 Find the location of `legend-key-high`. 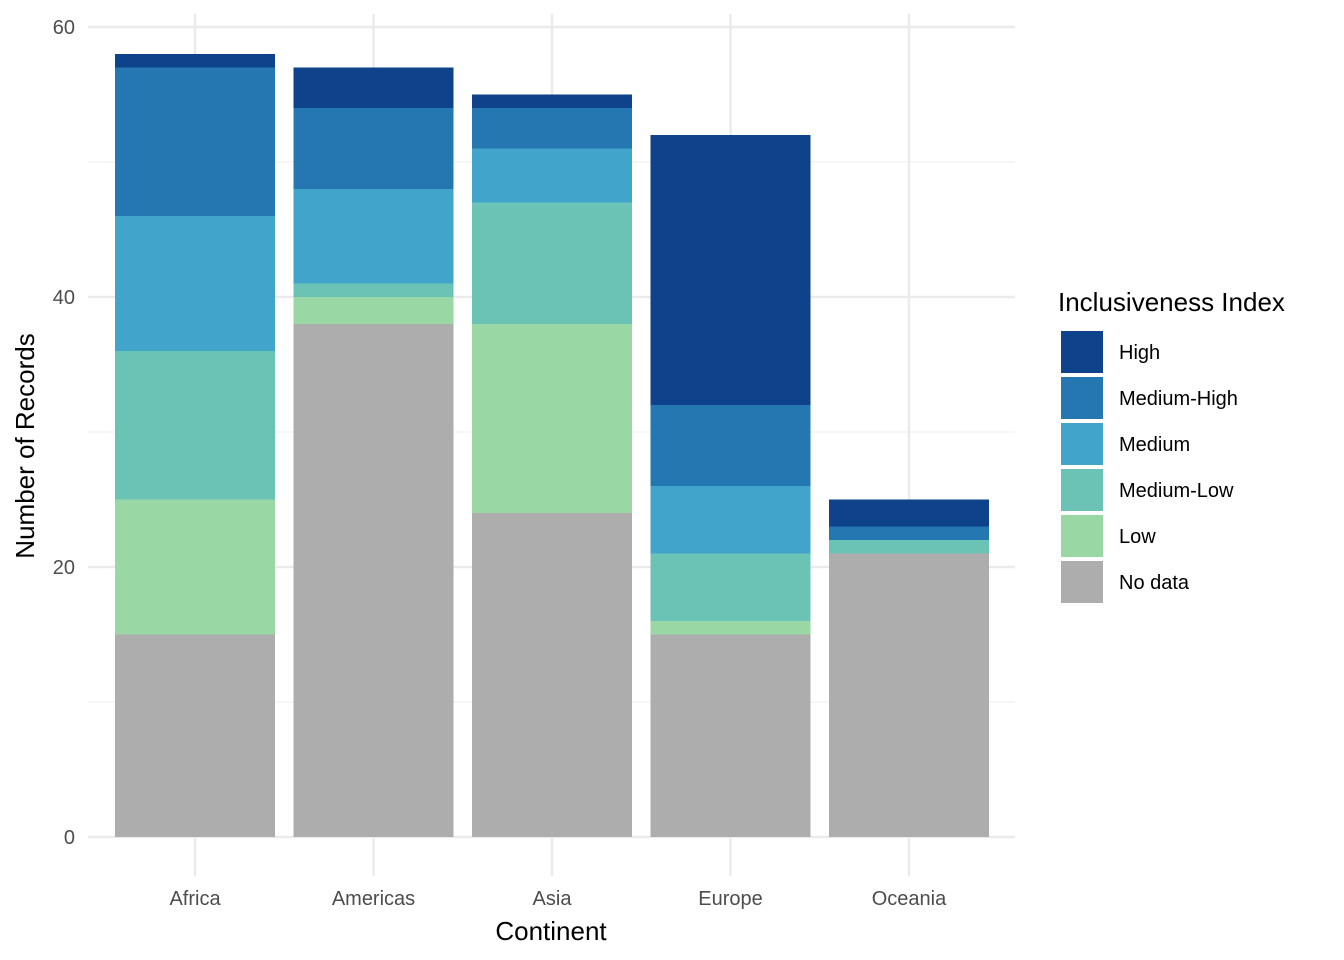

legend-key-high is located at coordinates (1082, 352).